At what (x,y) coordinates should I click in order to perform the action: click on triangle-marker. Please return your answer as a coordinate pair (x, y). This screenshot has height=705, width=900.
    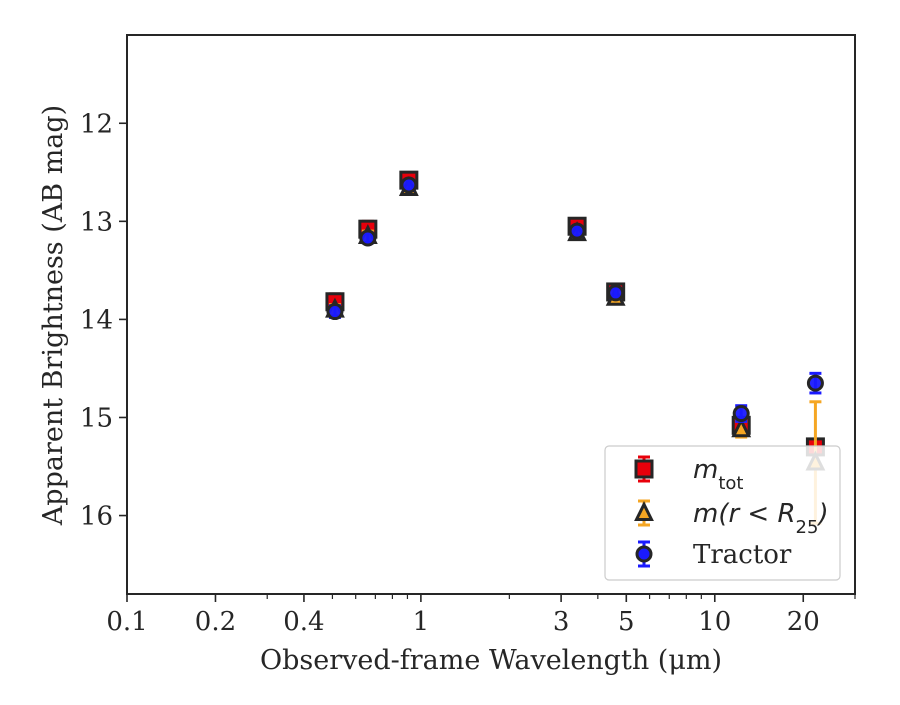
    Looking at the image, I should click on (741, 427).